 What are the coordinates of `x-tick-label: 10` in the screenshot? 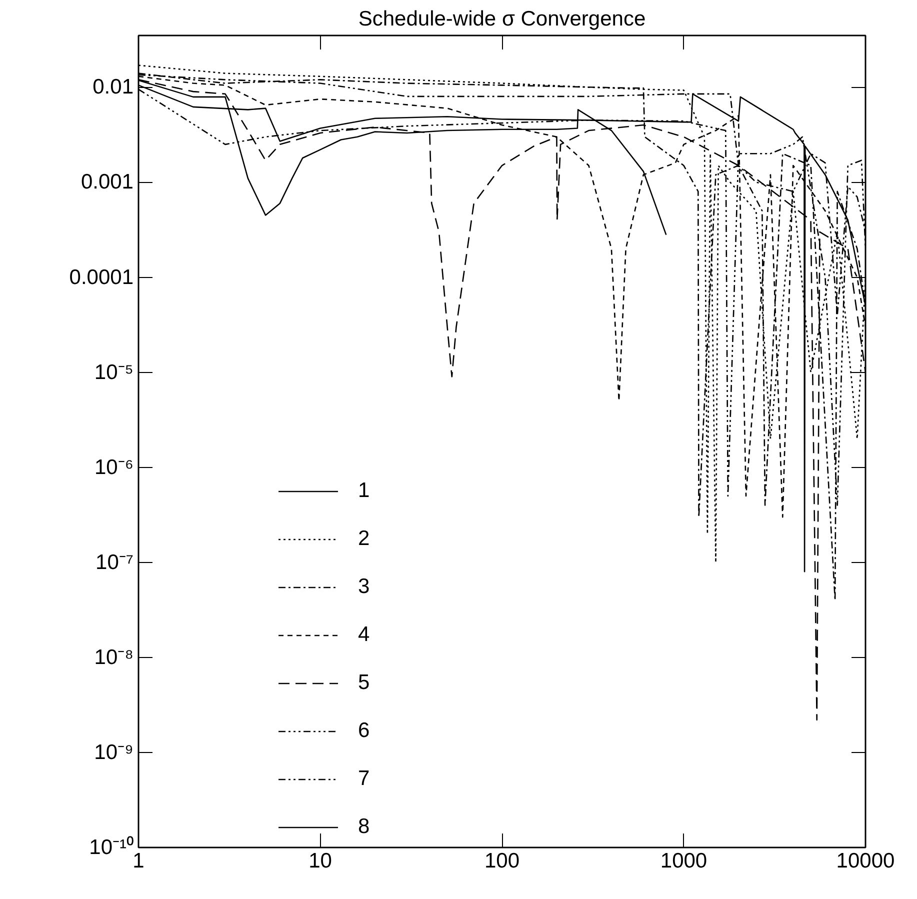 It's located at (320, 861).